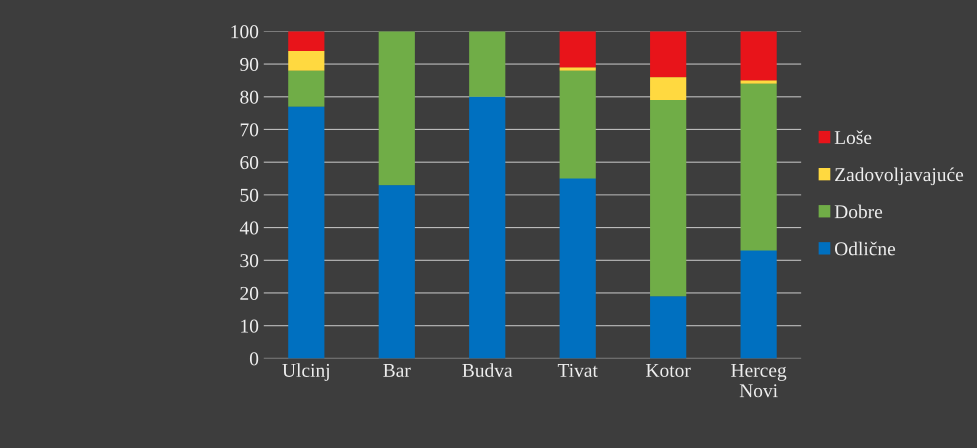 The width and height of the screenshot is (977, 448). Describe the element at coordinates (865, 249) in the screenshot. I see `legend-label: Odlične` at that location.